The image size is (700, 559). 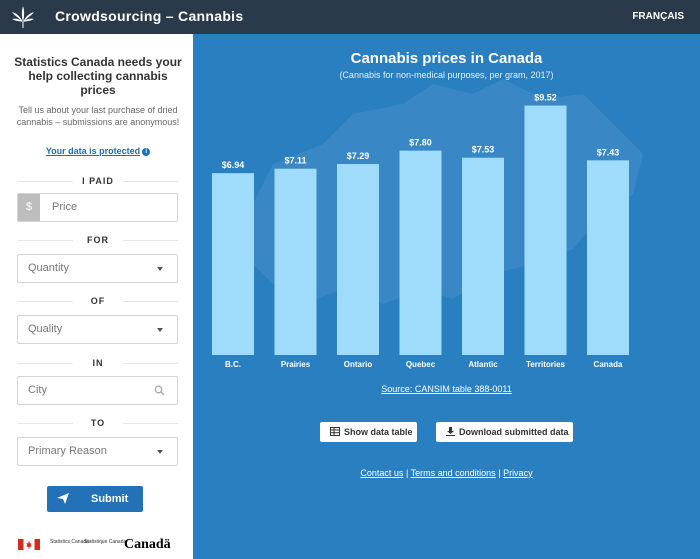 What do you see at coordinates (23, 17) in the screenshot?
I see `cannabis-leaf-icon` at bounding box center [23, 17].